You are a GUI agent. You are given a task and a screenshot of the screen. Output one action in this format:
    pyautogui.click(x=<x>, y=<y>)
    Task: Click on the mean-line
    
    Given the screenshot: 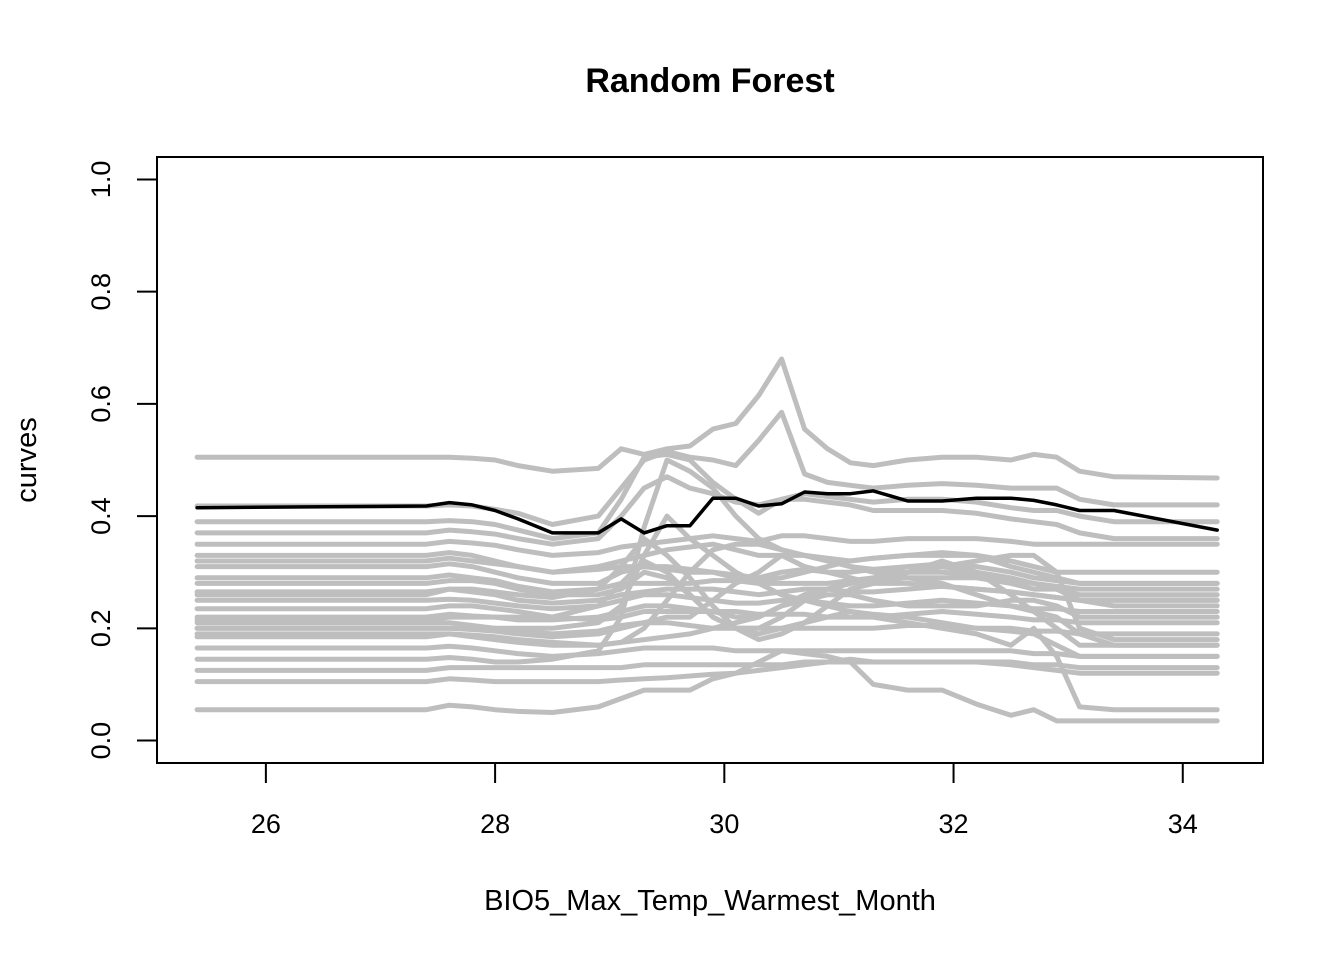 What is the action you would take?
    pyautogui.click(x=707, y=512)
    